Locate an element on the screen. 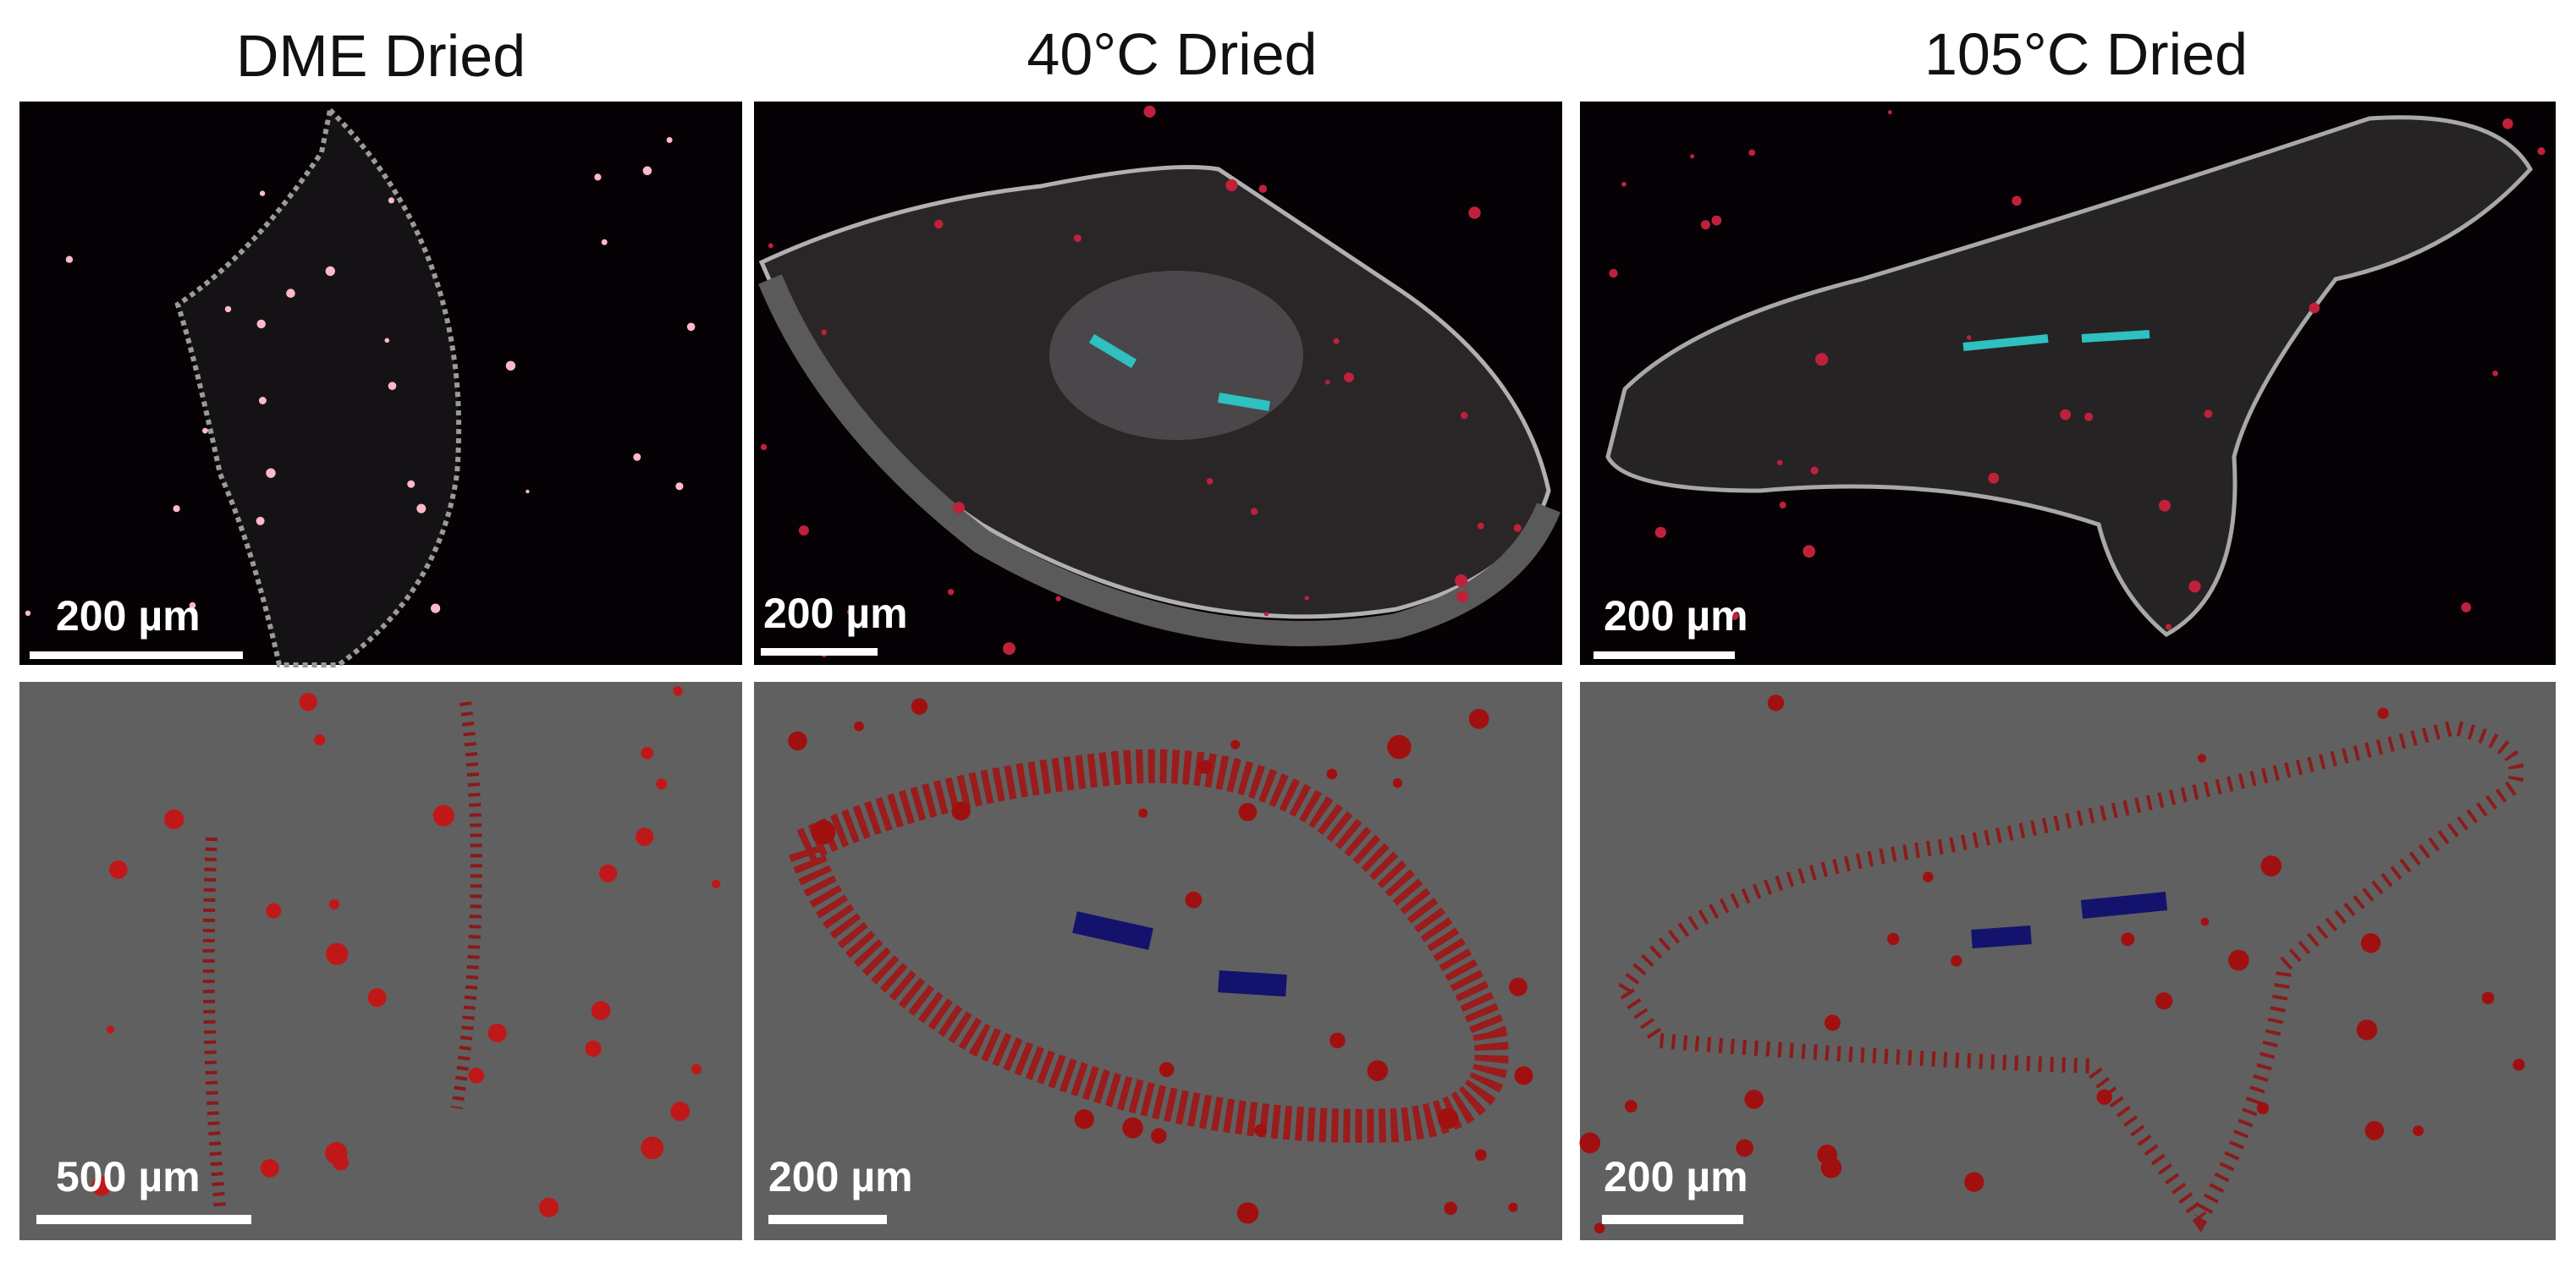 The height and width of the screenshot is (1269, 2576). fluorescence-panel is located at coordinates (1158, 383).